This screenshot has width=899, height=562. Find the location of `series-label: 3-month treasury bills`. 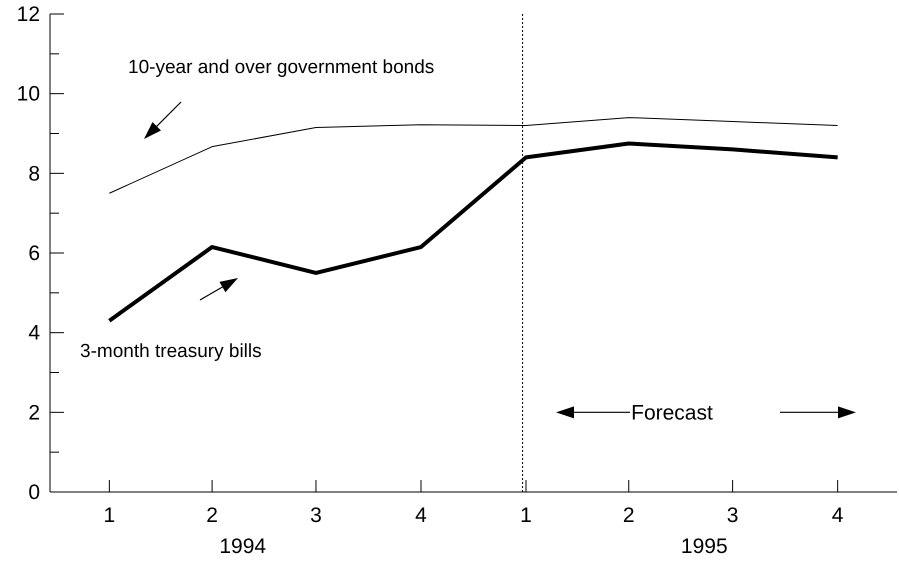

series-label: 3-month treasury bills is located at coordinates (171, 351).